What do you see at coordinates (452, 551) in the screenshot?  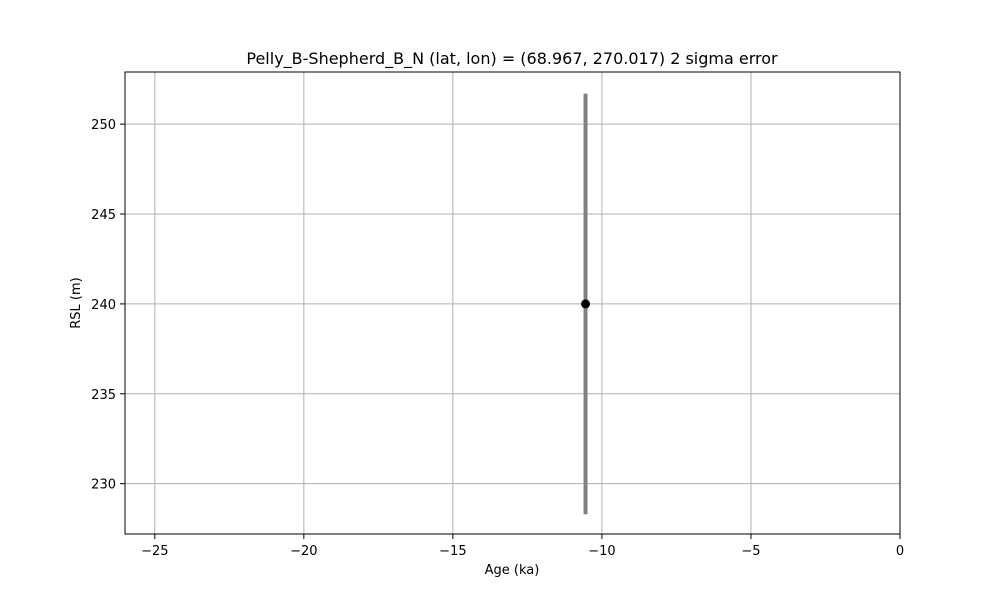 I see `x-tick-label: −15` at bounding box center [452, 551].